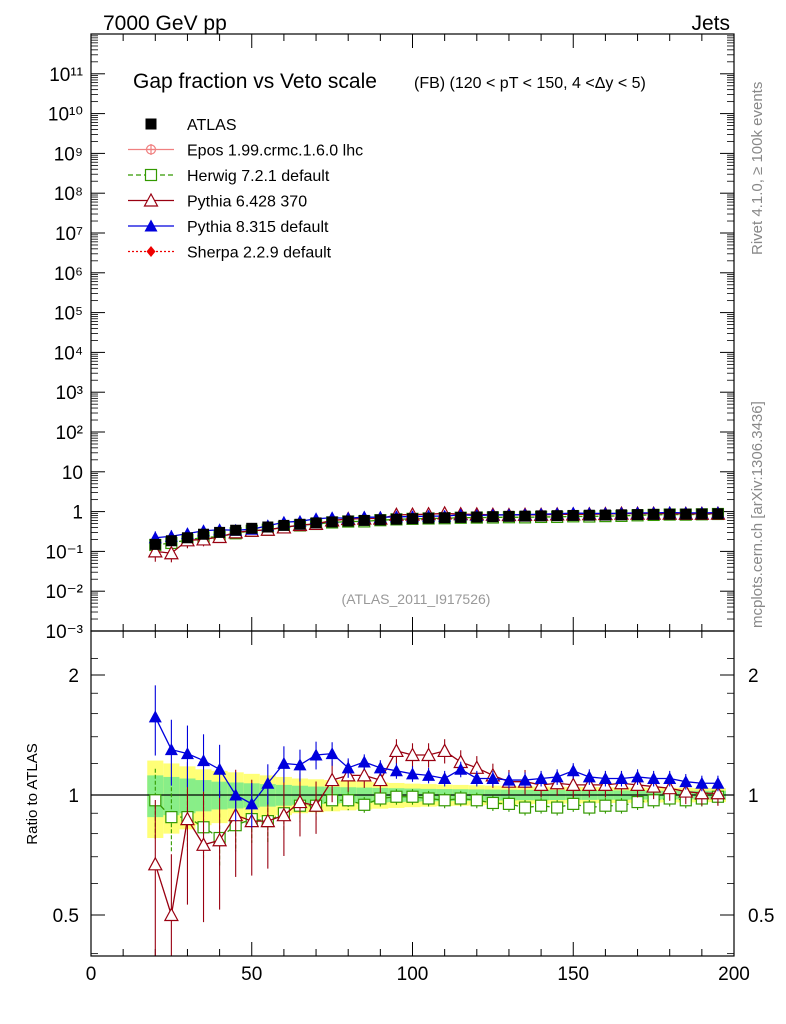 Image resolution: width=786 pixels, height=1024 pixels. I want to click on header-left-label: 7000 GeV pp, so click(165, 23).